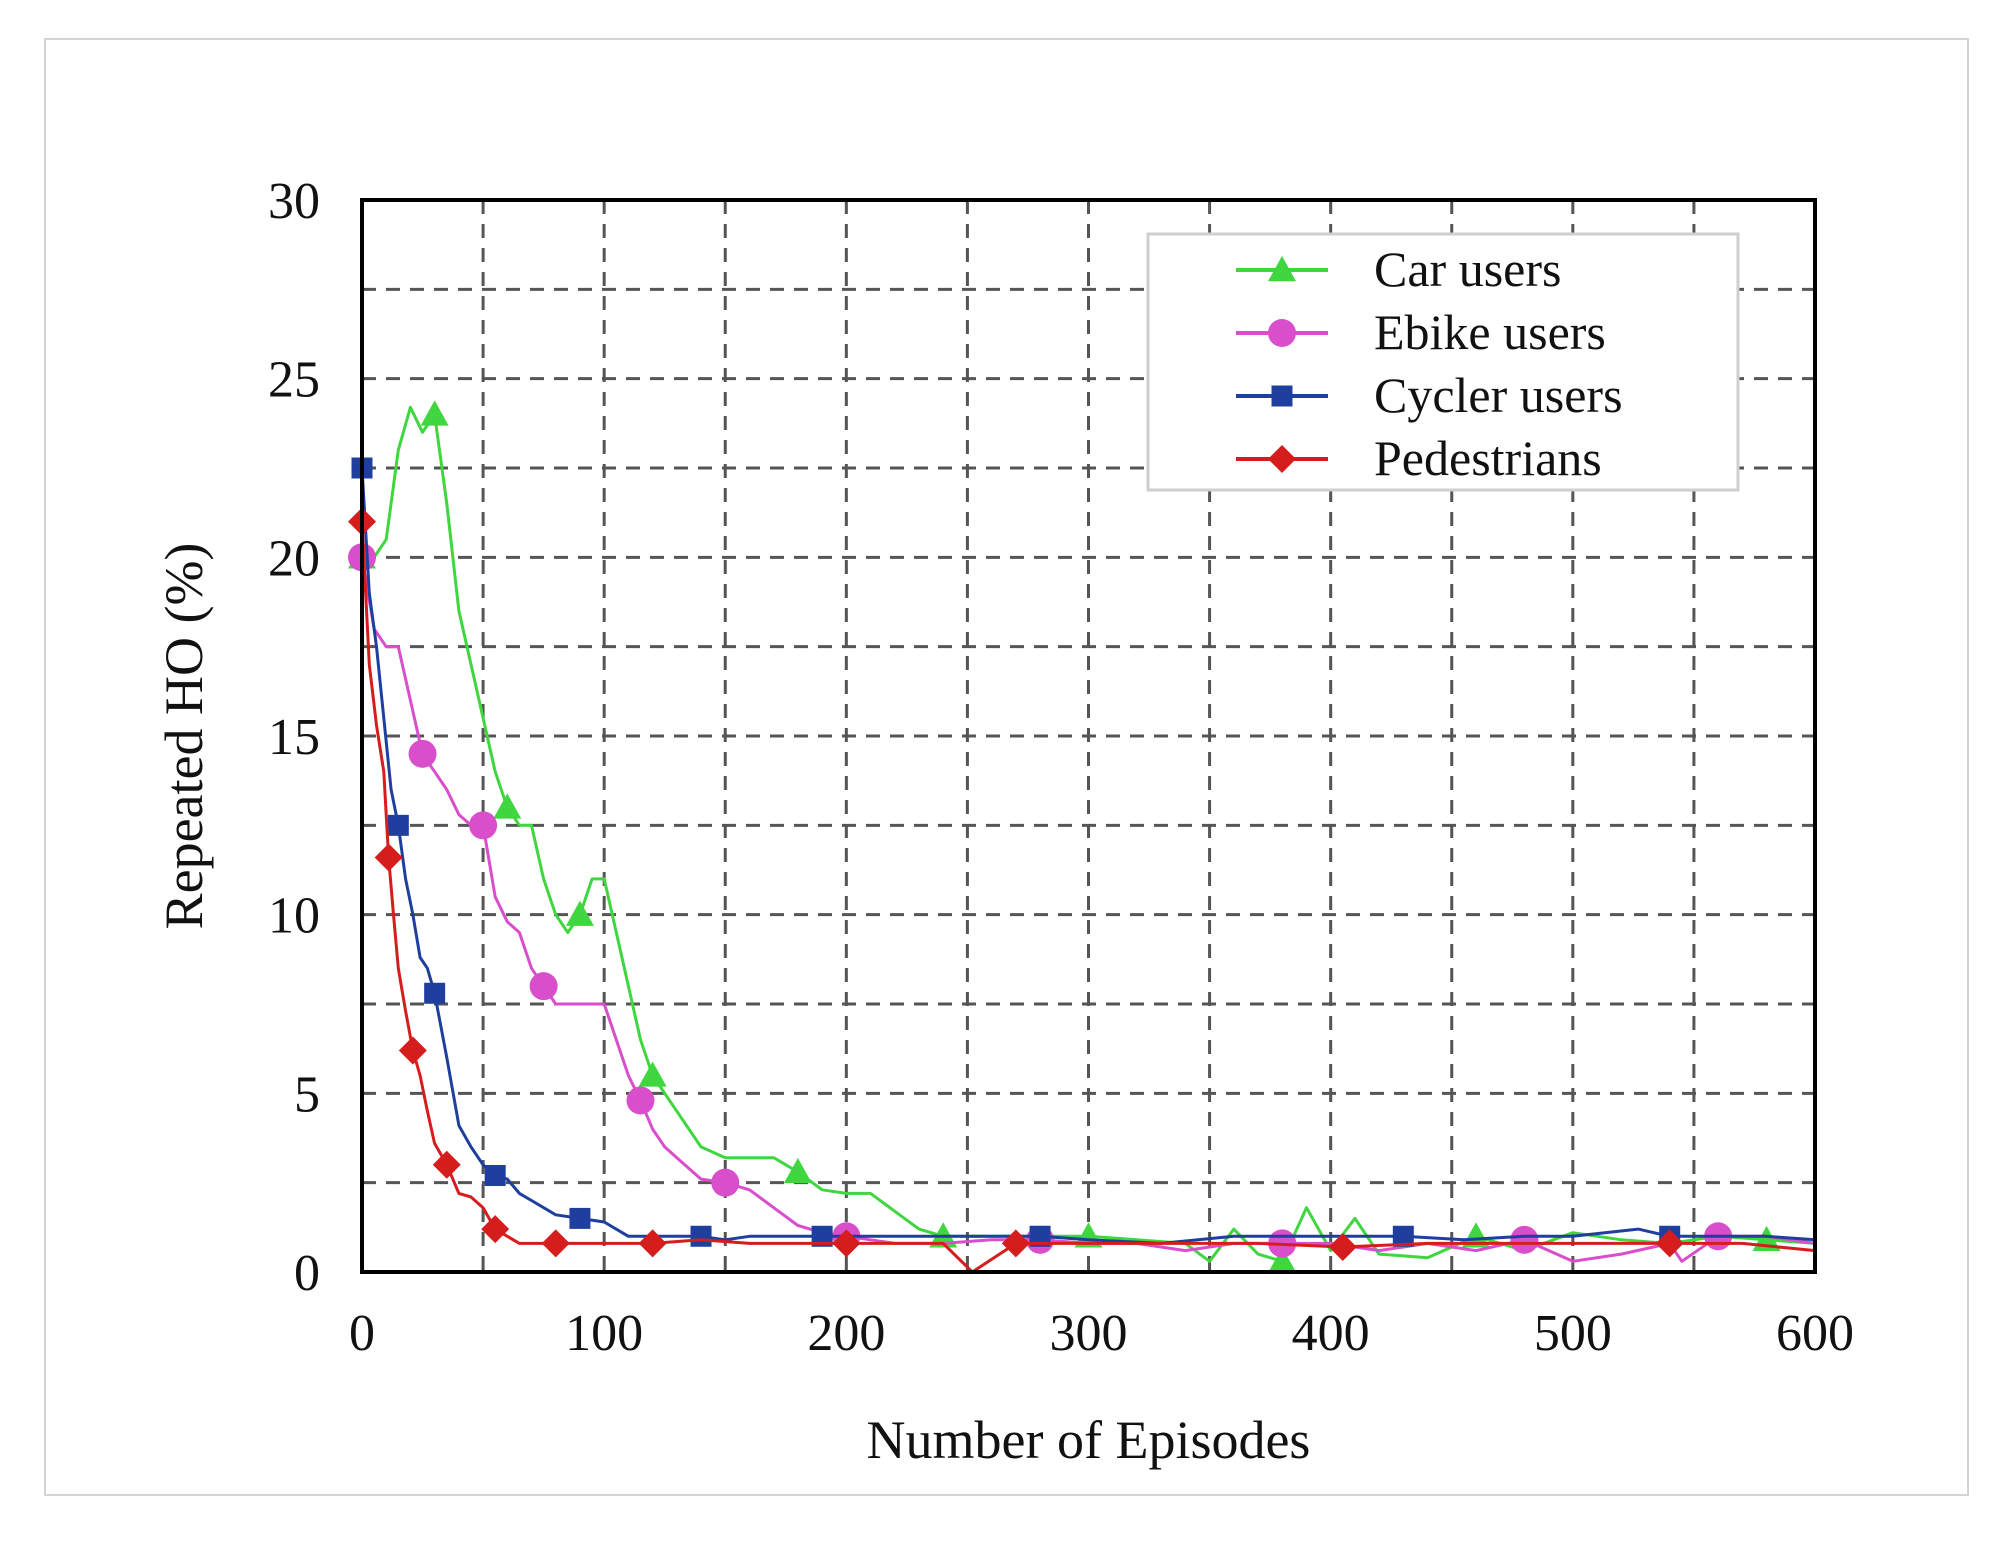 Image resolution: width=1990 pixels, height=1541 pixels. Describe the element at coordinates (604, 1333) in the screenshot. I see `x-tick-label: 100` at that location.